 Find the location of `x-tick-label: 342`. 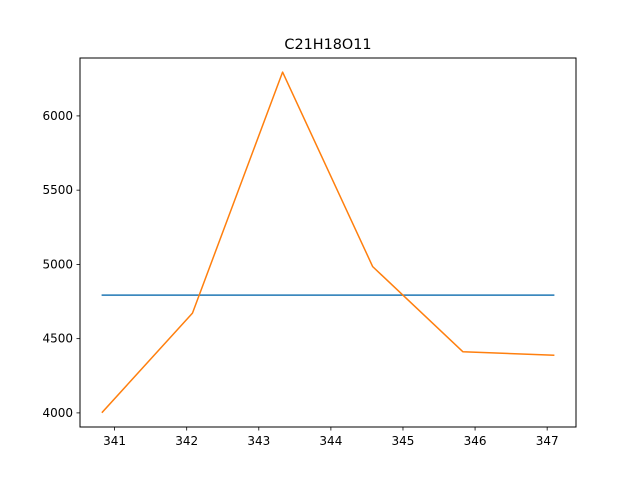

x-tick-label: 342 is located at coordinates (186, 441).